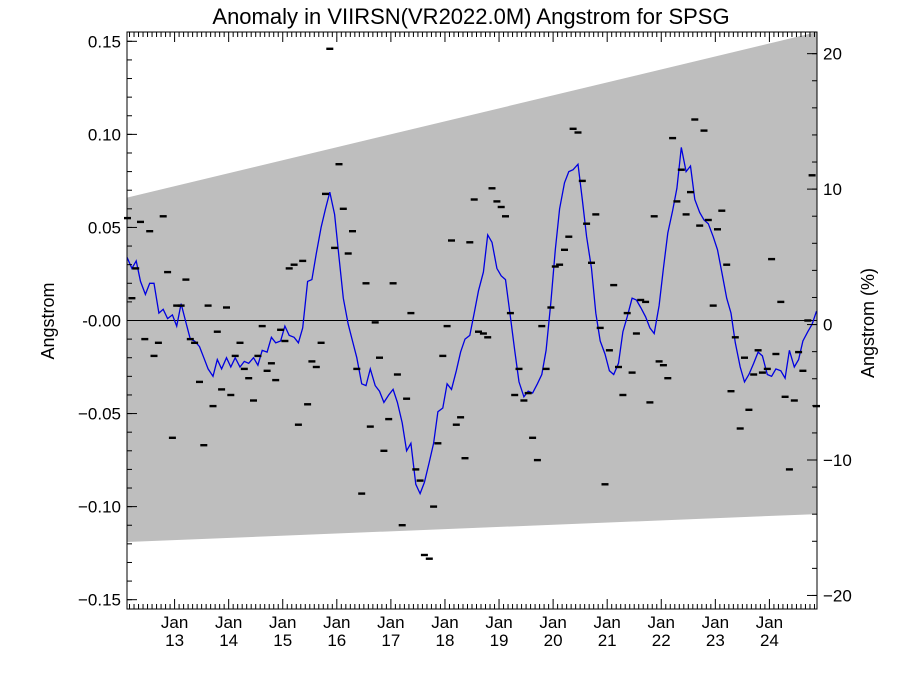  What do you see at coordinates (832, 54) in the screenshot?
I see `y-tick-label-right: 20` at bounding box center [832, 54].